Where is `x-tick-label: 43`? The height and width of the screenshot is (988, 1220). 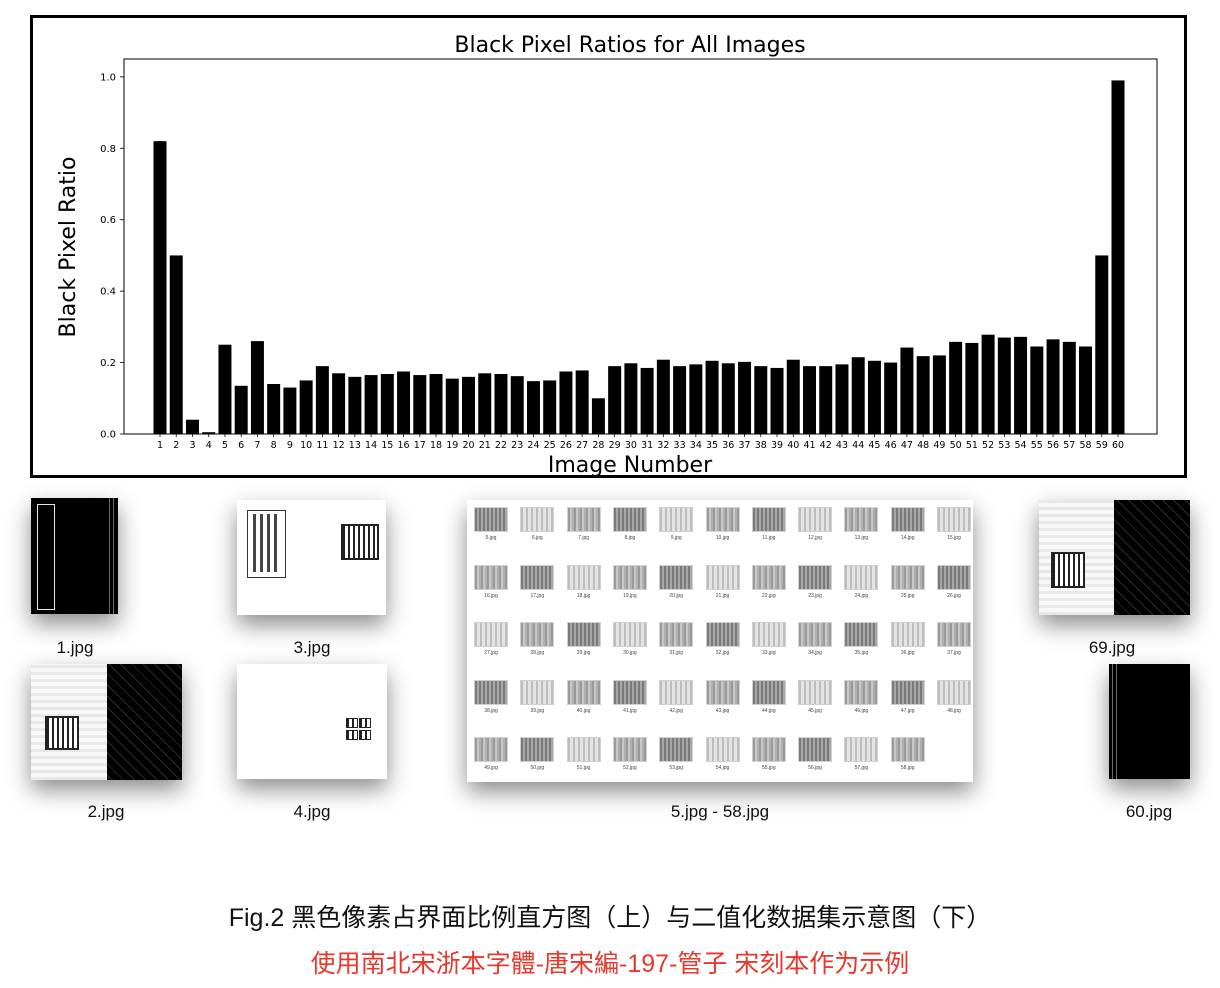 x-tick-label: 43 is located at coordinates (842, 445).